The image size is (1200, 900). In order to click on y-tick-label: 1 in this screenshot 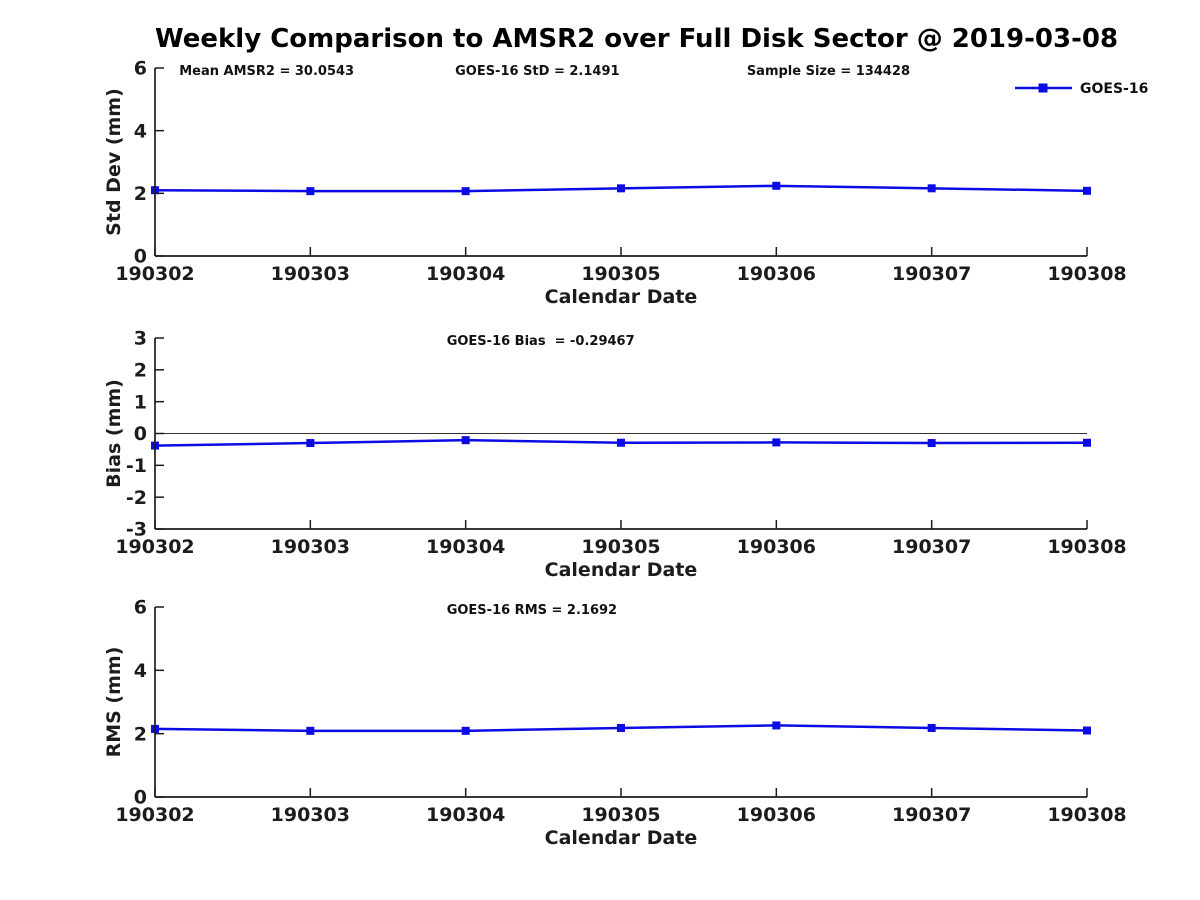, I will do `click(140, 402)`.